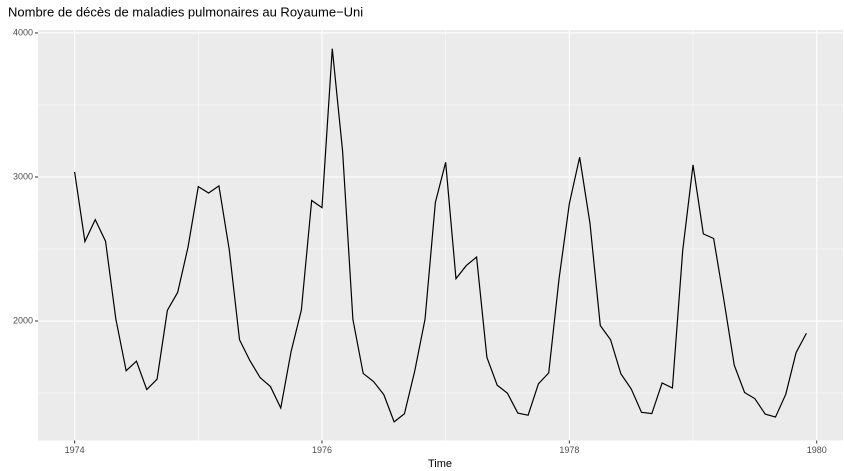 The width and height of the screenshot is (844, 471). I want to click on x-tick-label: 1976, so click(322, 450).